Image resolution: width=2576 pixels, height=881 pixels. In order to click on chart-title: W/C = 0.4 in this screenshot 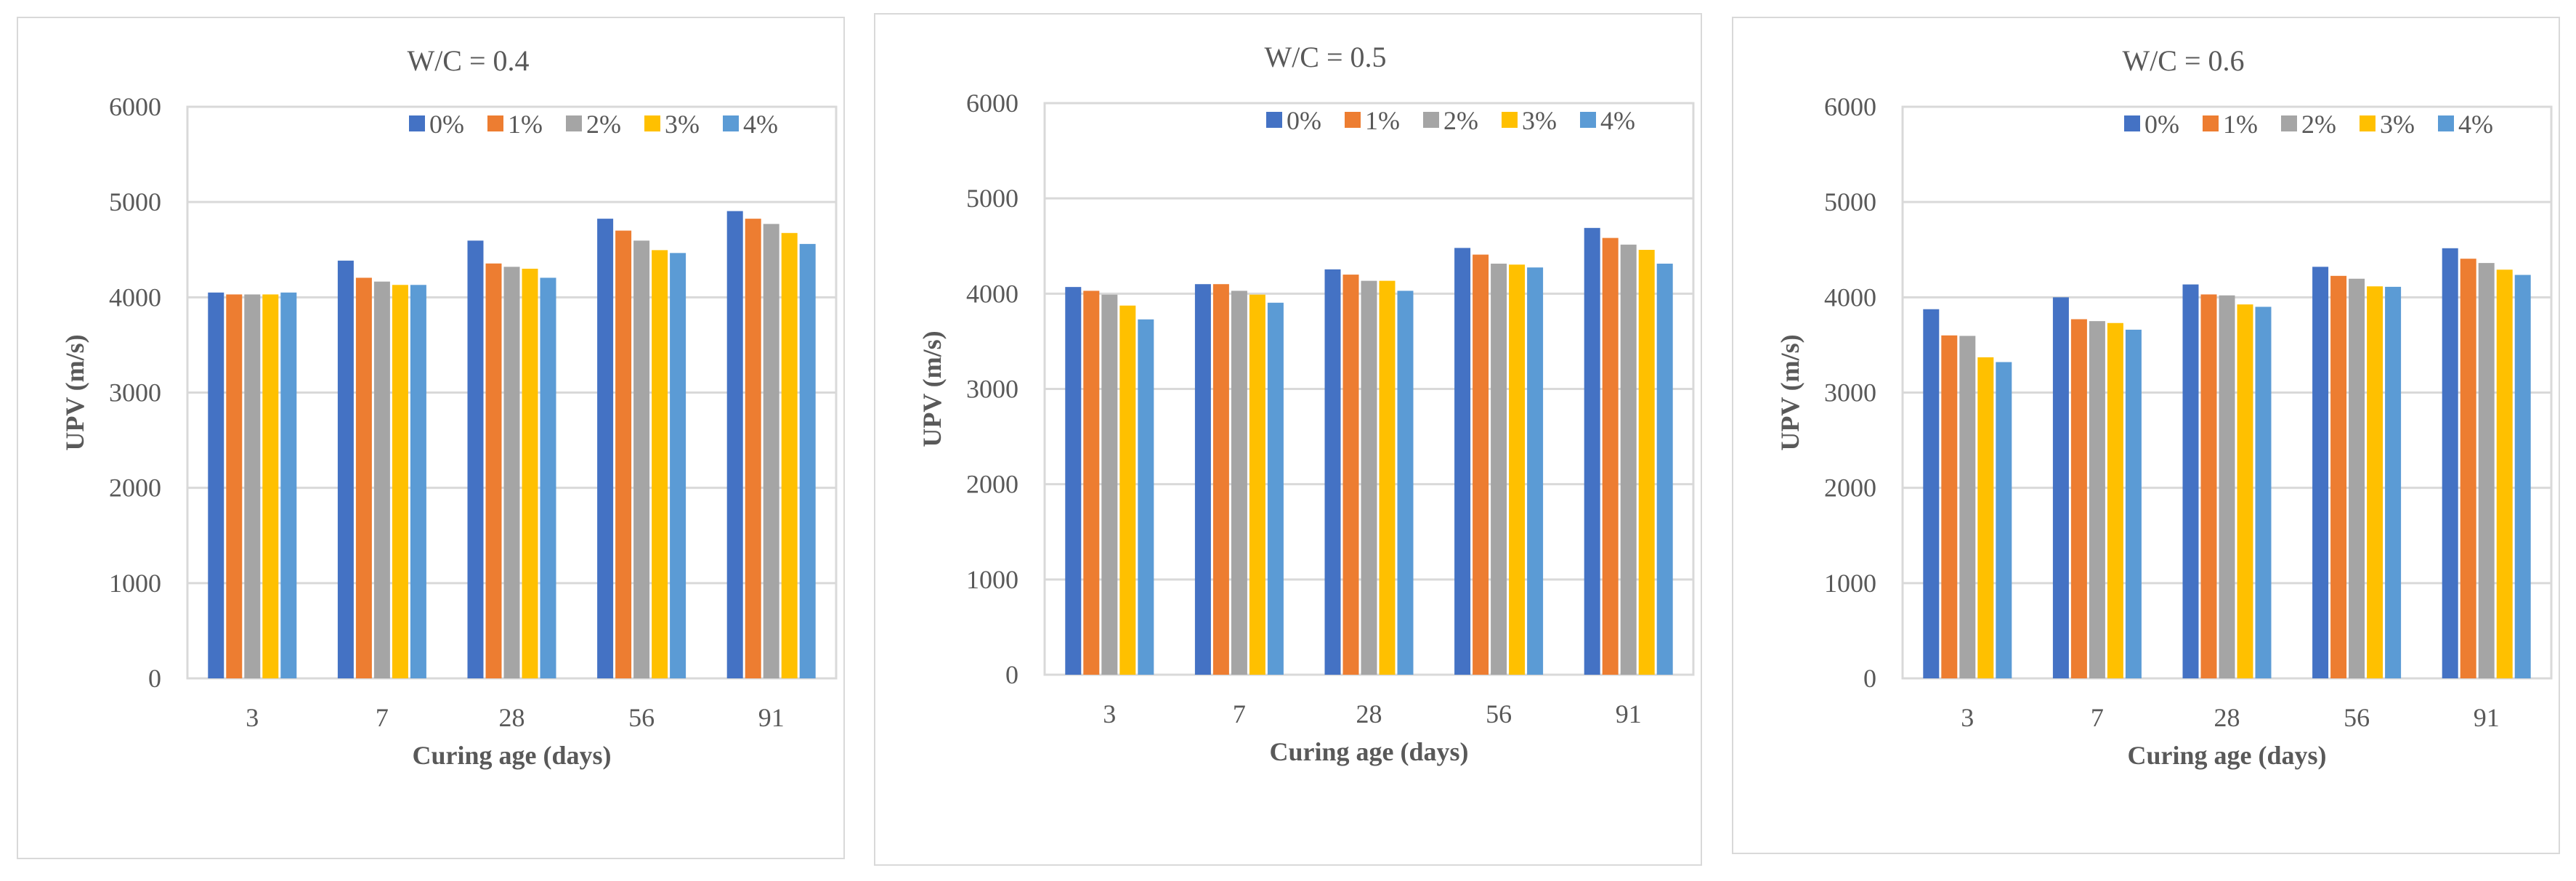, I will do `click(468, 61)`.